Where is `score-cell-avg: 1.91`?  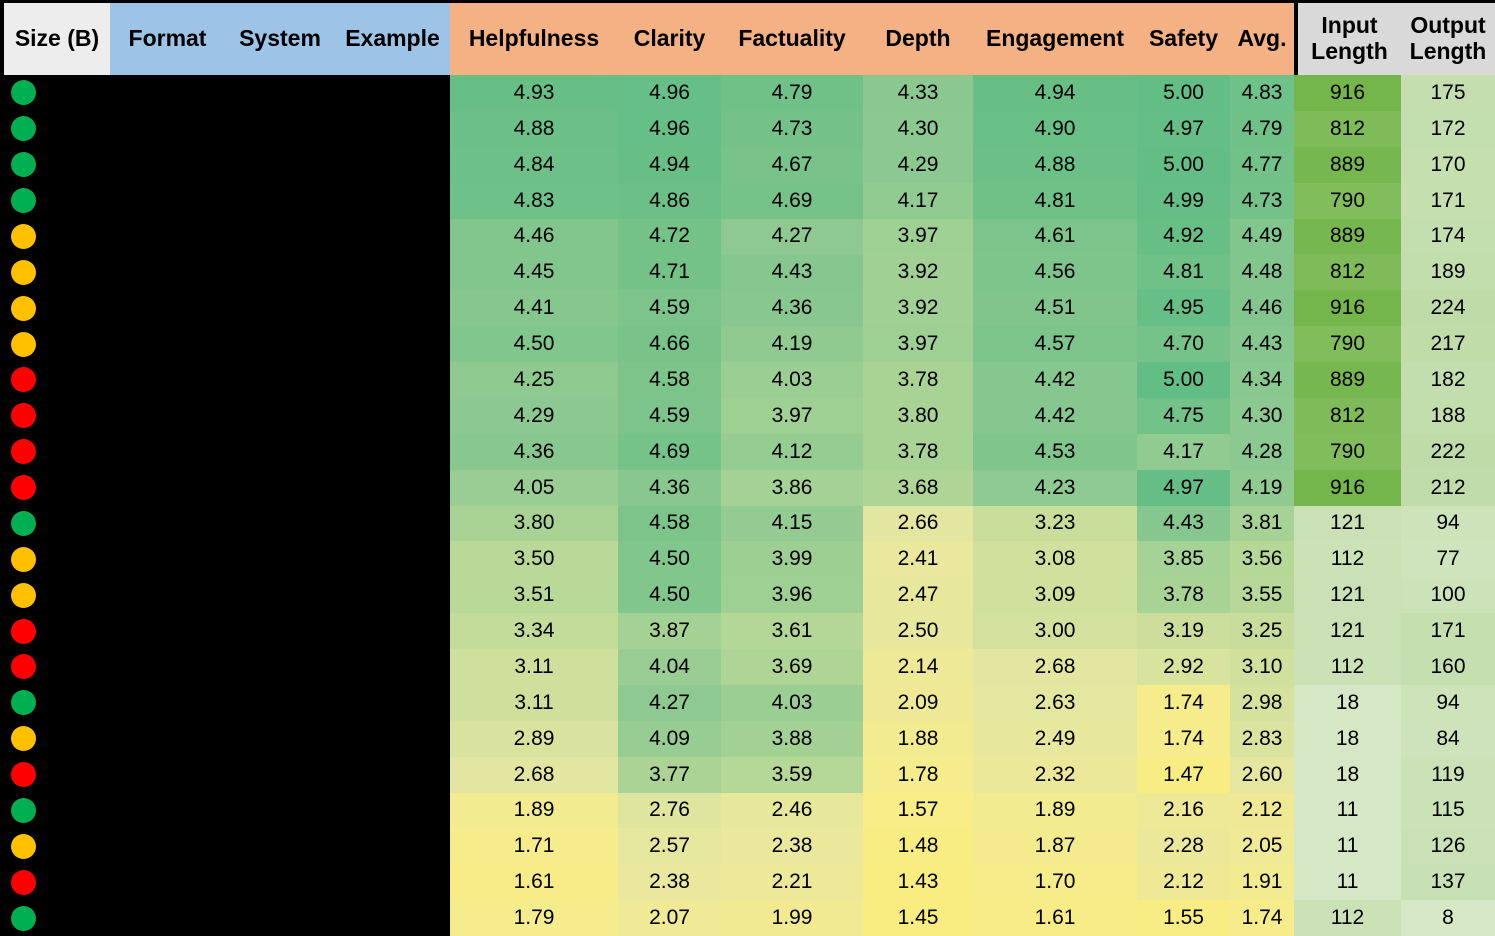 score-cell-avg: 1.91 is located at coordinates (1262, 882).